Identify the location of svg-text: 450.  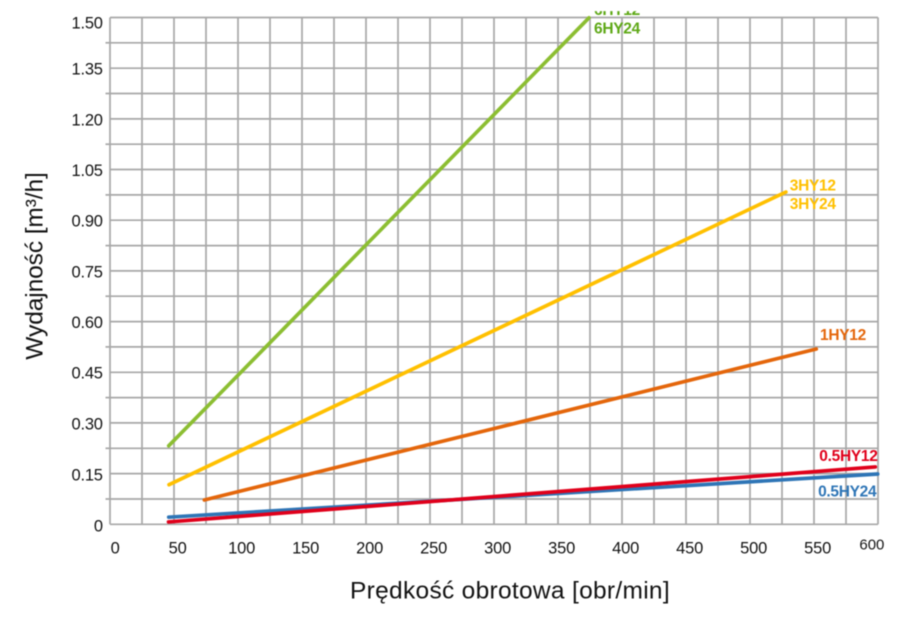
(689, 549).